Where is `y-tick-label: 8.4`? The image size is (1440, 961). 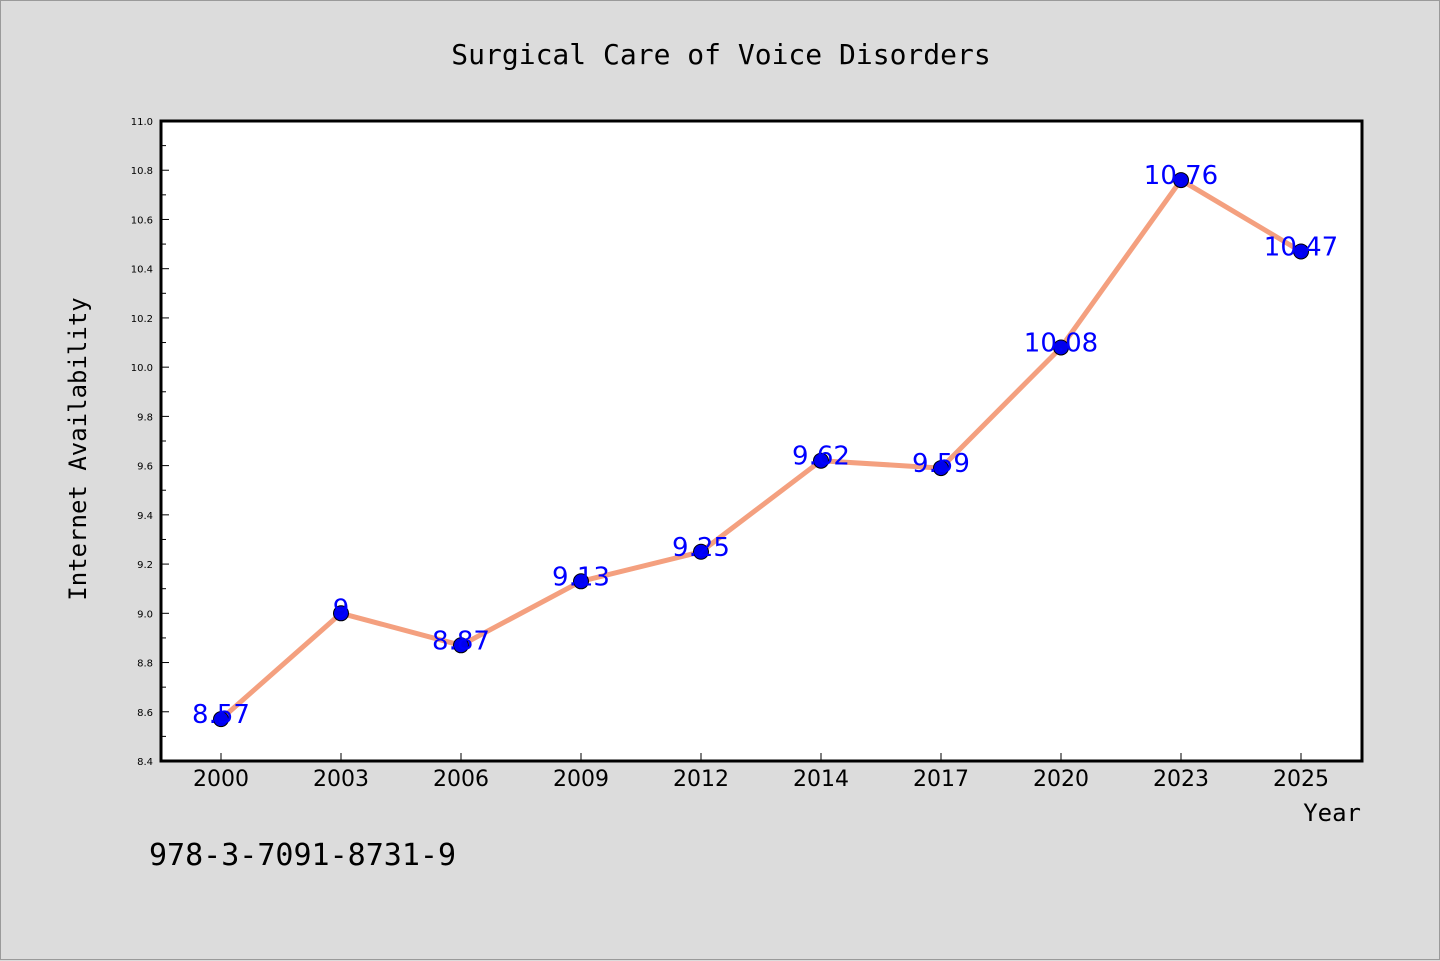
y-tick-label: 8.4 is located at coordinates (145, 762).